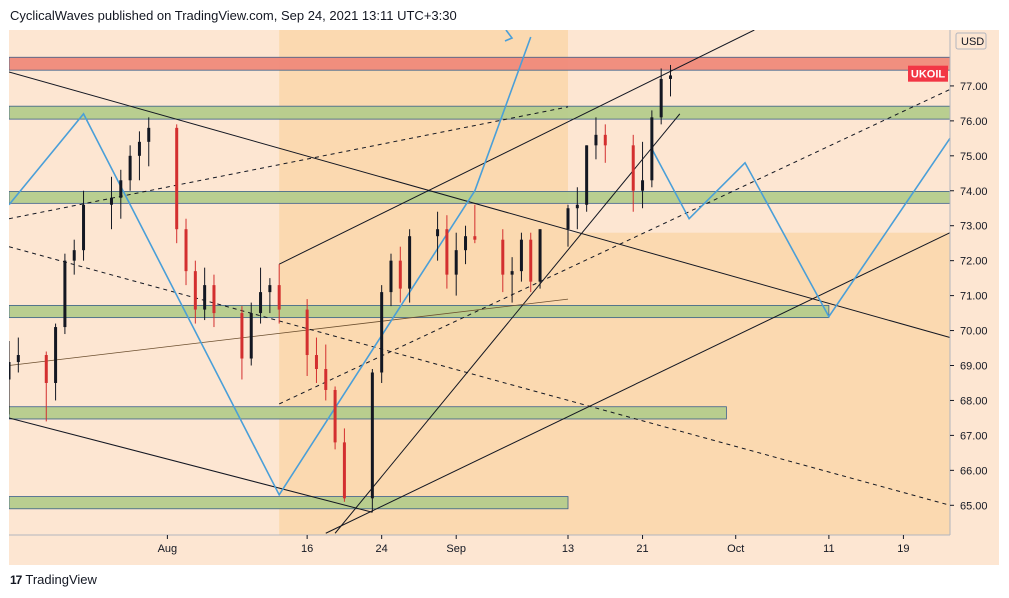 Image resolution: width=1009 pixels, height=598 pixels. What do you see at coordinates (974, 367) in the screenshot?
I see `price-tick-label: 69.00` at bounding box center [974, 367].